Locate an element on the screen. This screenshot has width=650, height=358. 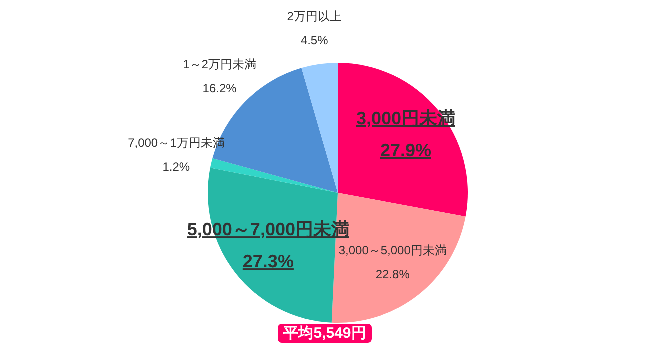
text: 平均5,549円 is located at coordinates (325, 333).